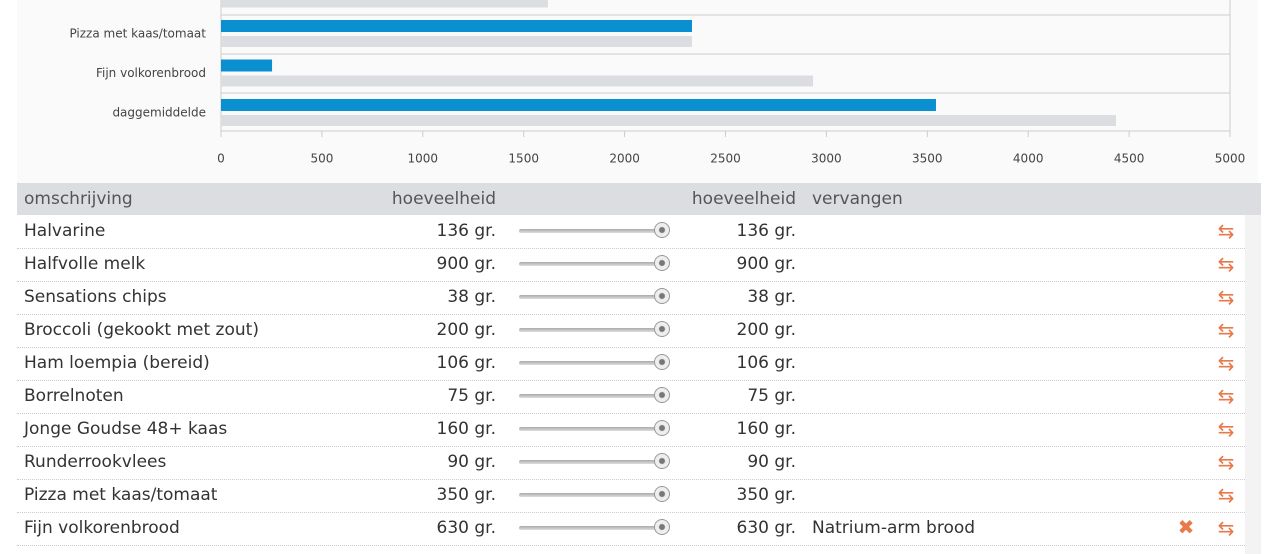 This screenshot has height=554, width=1265. What do you see at coordinates (766, 264) in the screenshot?
I see `new-amount: 900 gr.` at bounding box center [766, 264].